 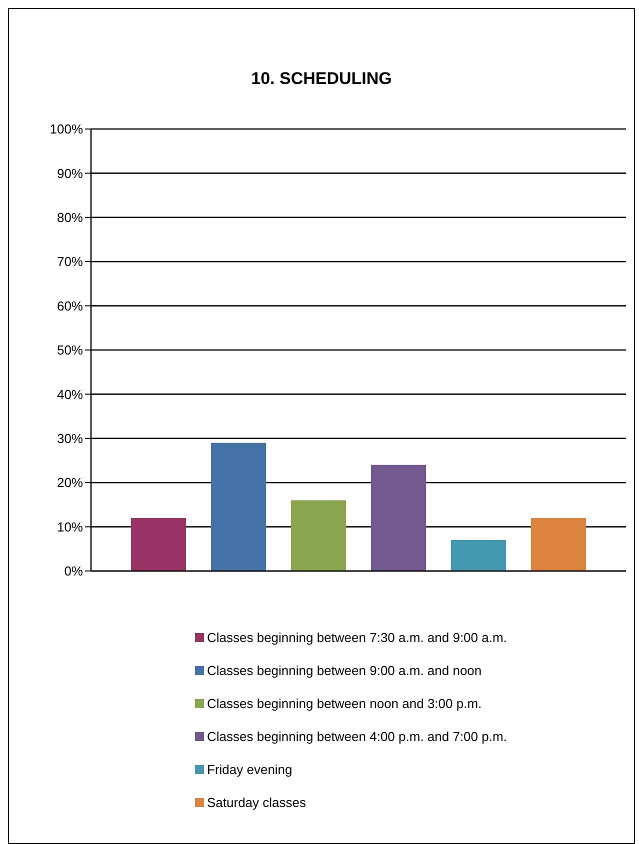 I want to click on legend-label: Classes beginning between 9:00 a.m. and noon, so click(x=344, y=670).